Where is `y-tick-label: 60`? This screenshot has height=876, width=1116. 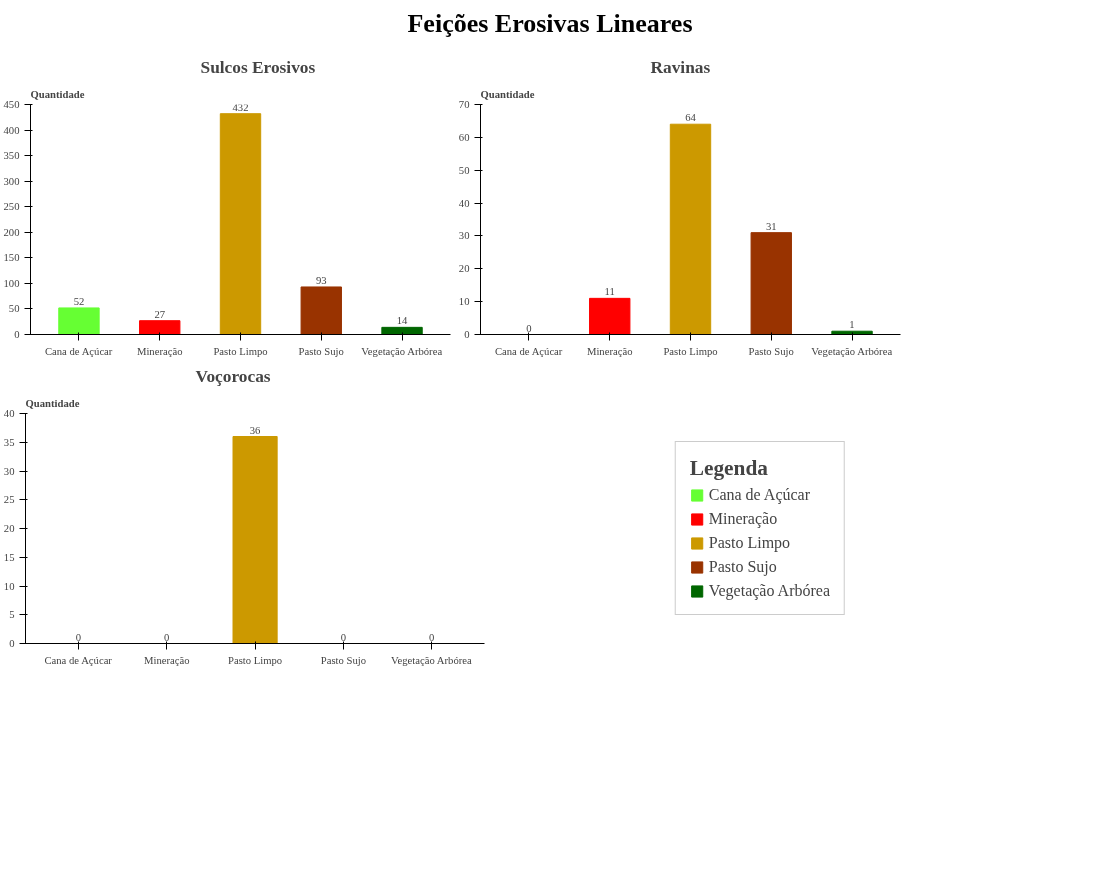 y-tick-label: 60 is located at coordinates (464, 137).